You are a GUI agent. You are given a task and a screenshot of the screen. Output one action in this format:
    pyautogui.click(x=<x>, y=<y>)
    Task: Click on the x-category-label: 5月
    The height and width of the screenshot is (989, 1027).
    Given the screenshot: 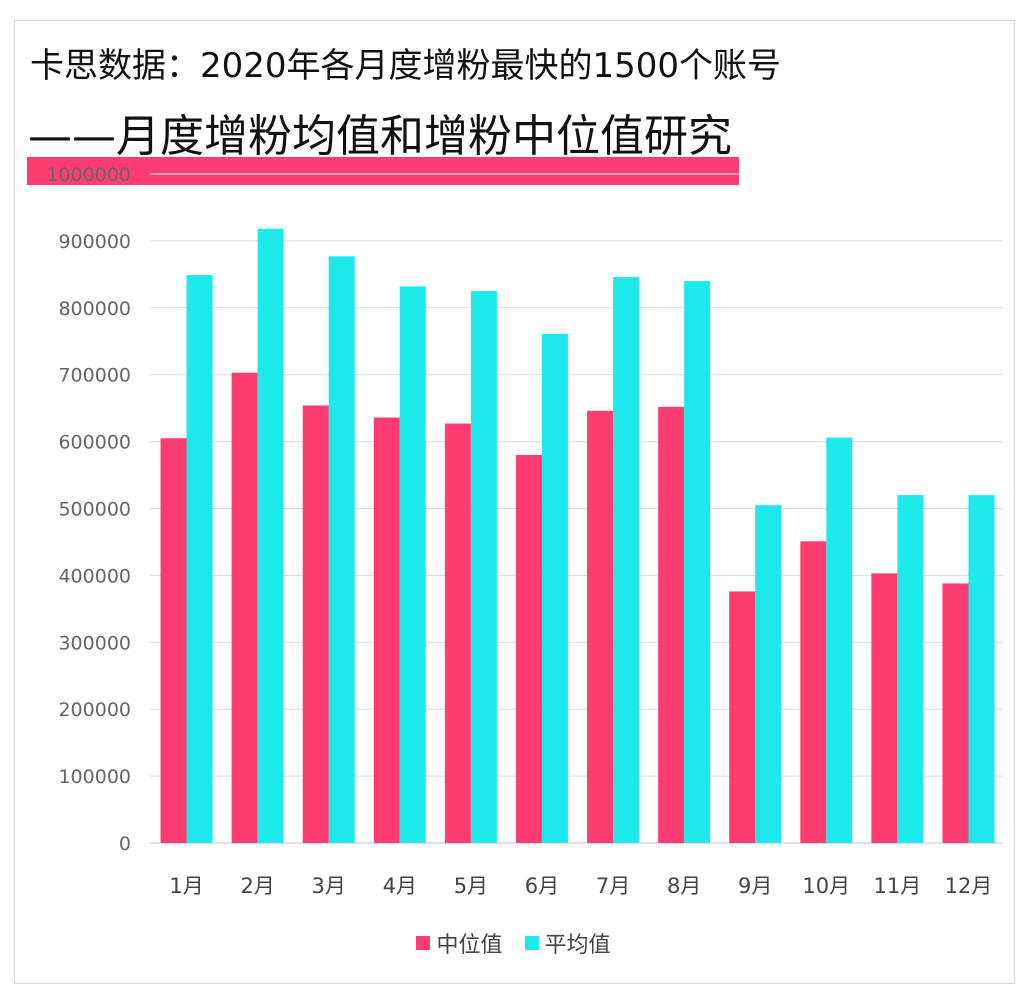 What is the action you would take?
    pyautogui.click(x=471, y=886)
    